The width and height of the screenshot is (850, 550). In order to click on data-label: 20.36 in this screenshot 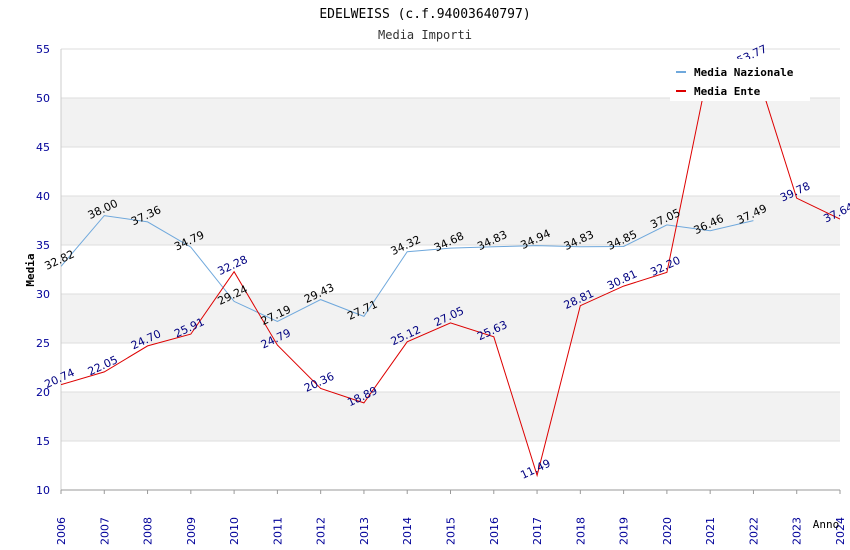, I will do `click(319, 382)`.